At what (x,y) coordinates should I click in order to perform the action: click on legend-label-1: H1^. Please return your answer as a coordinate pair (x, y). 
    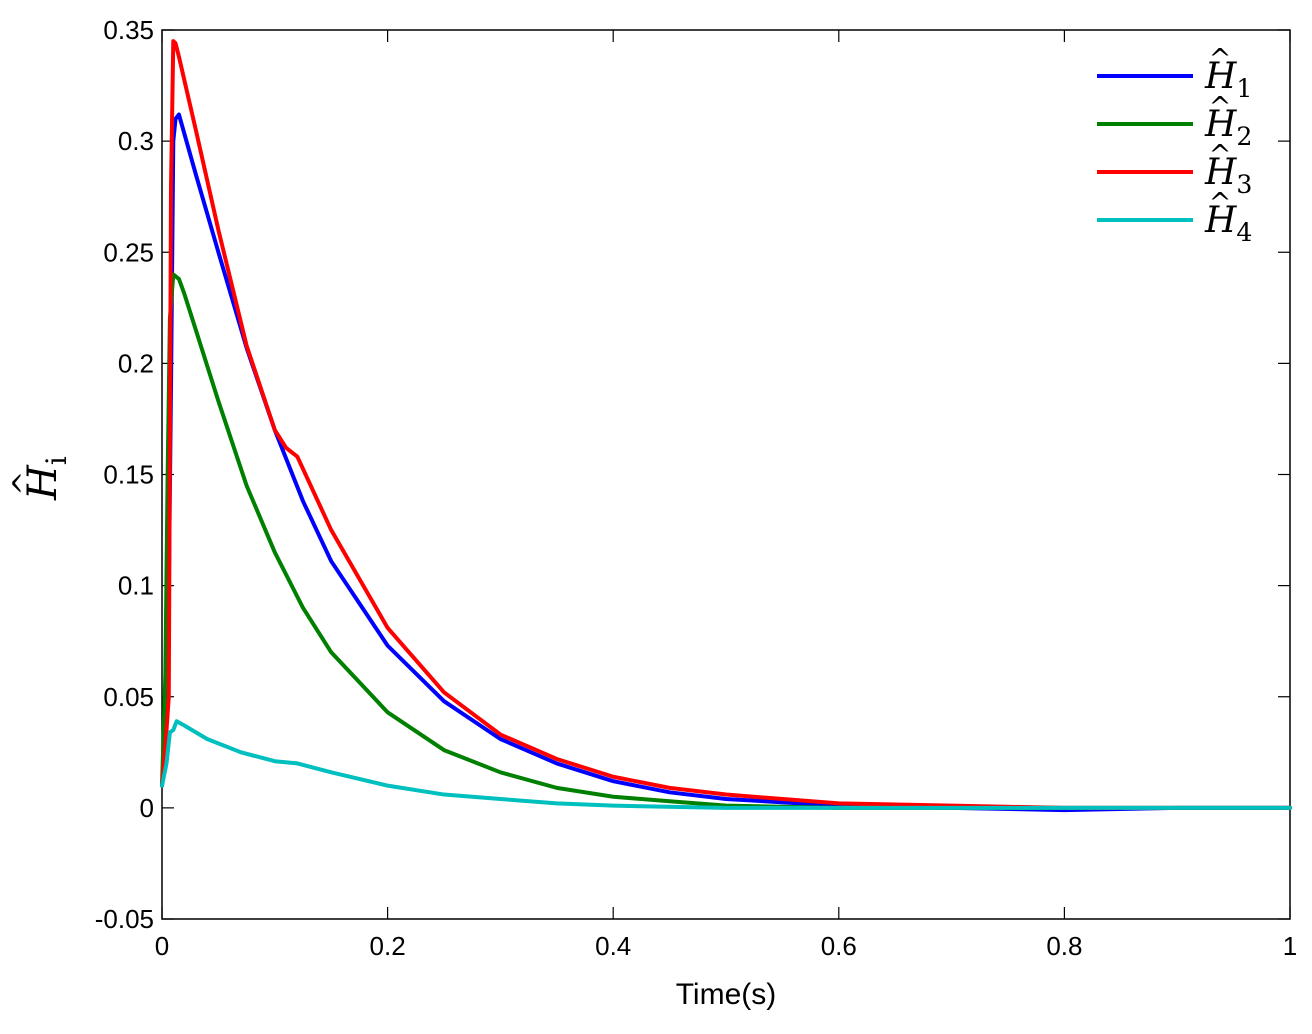
    Looking at the image, I should click on (1228, 73).